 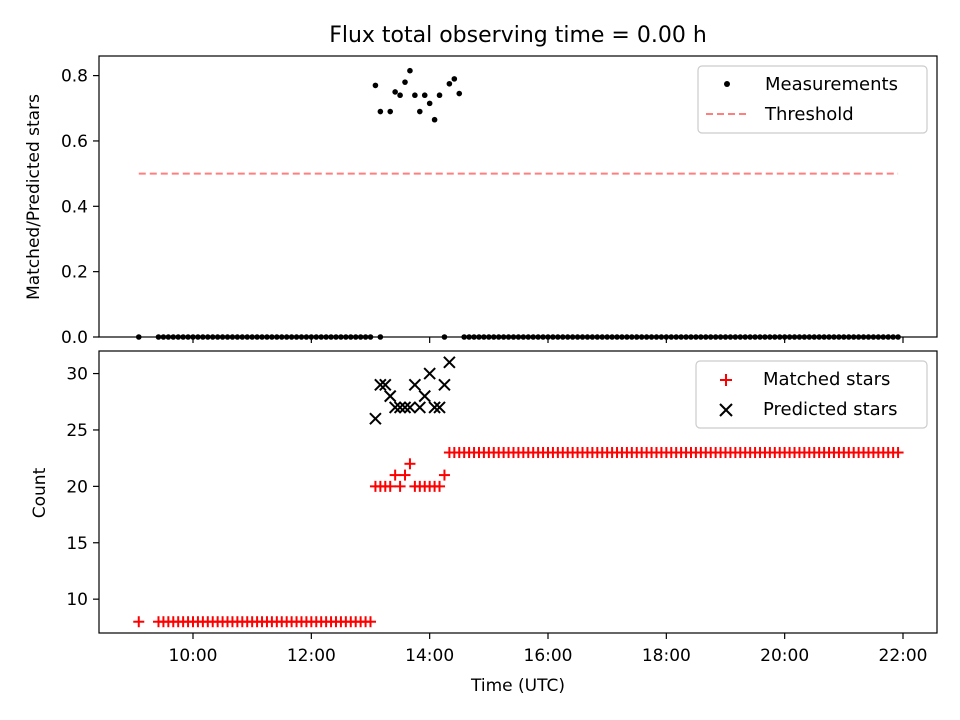 I want to click on legend-matched-marker, so click(x=726, y=380).